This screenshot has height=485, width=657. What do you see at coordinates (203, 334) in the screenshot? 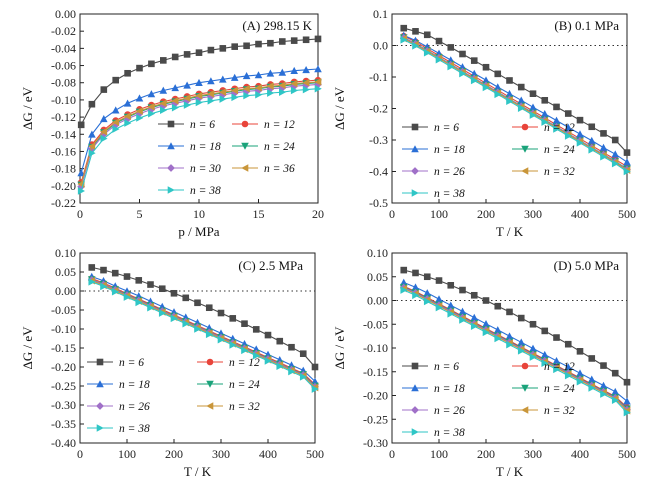
I see `series-n32` at bounding box center [203, 334].